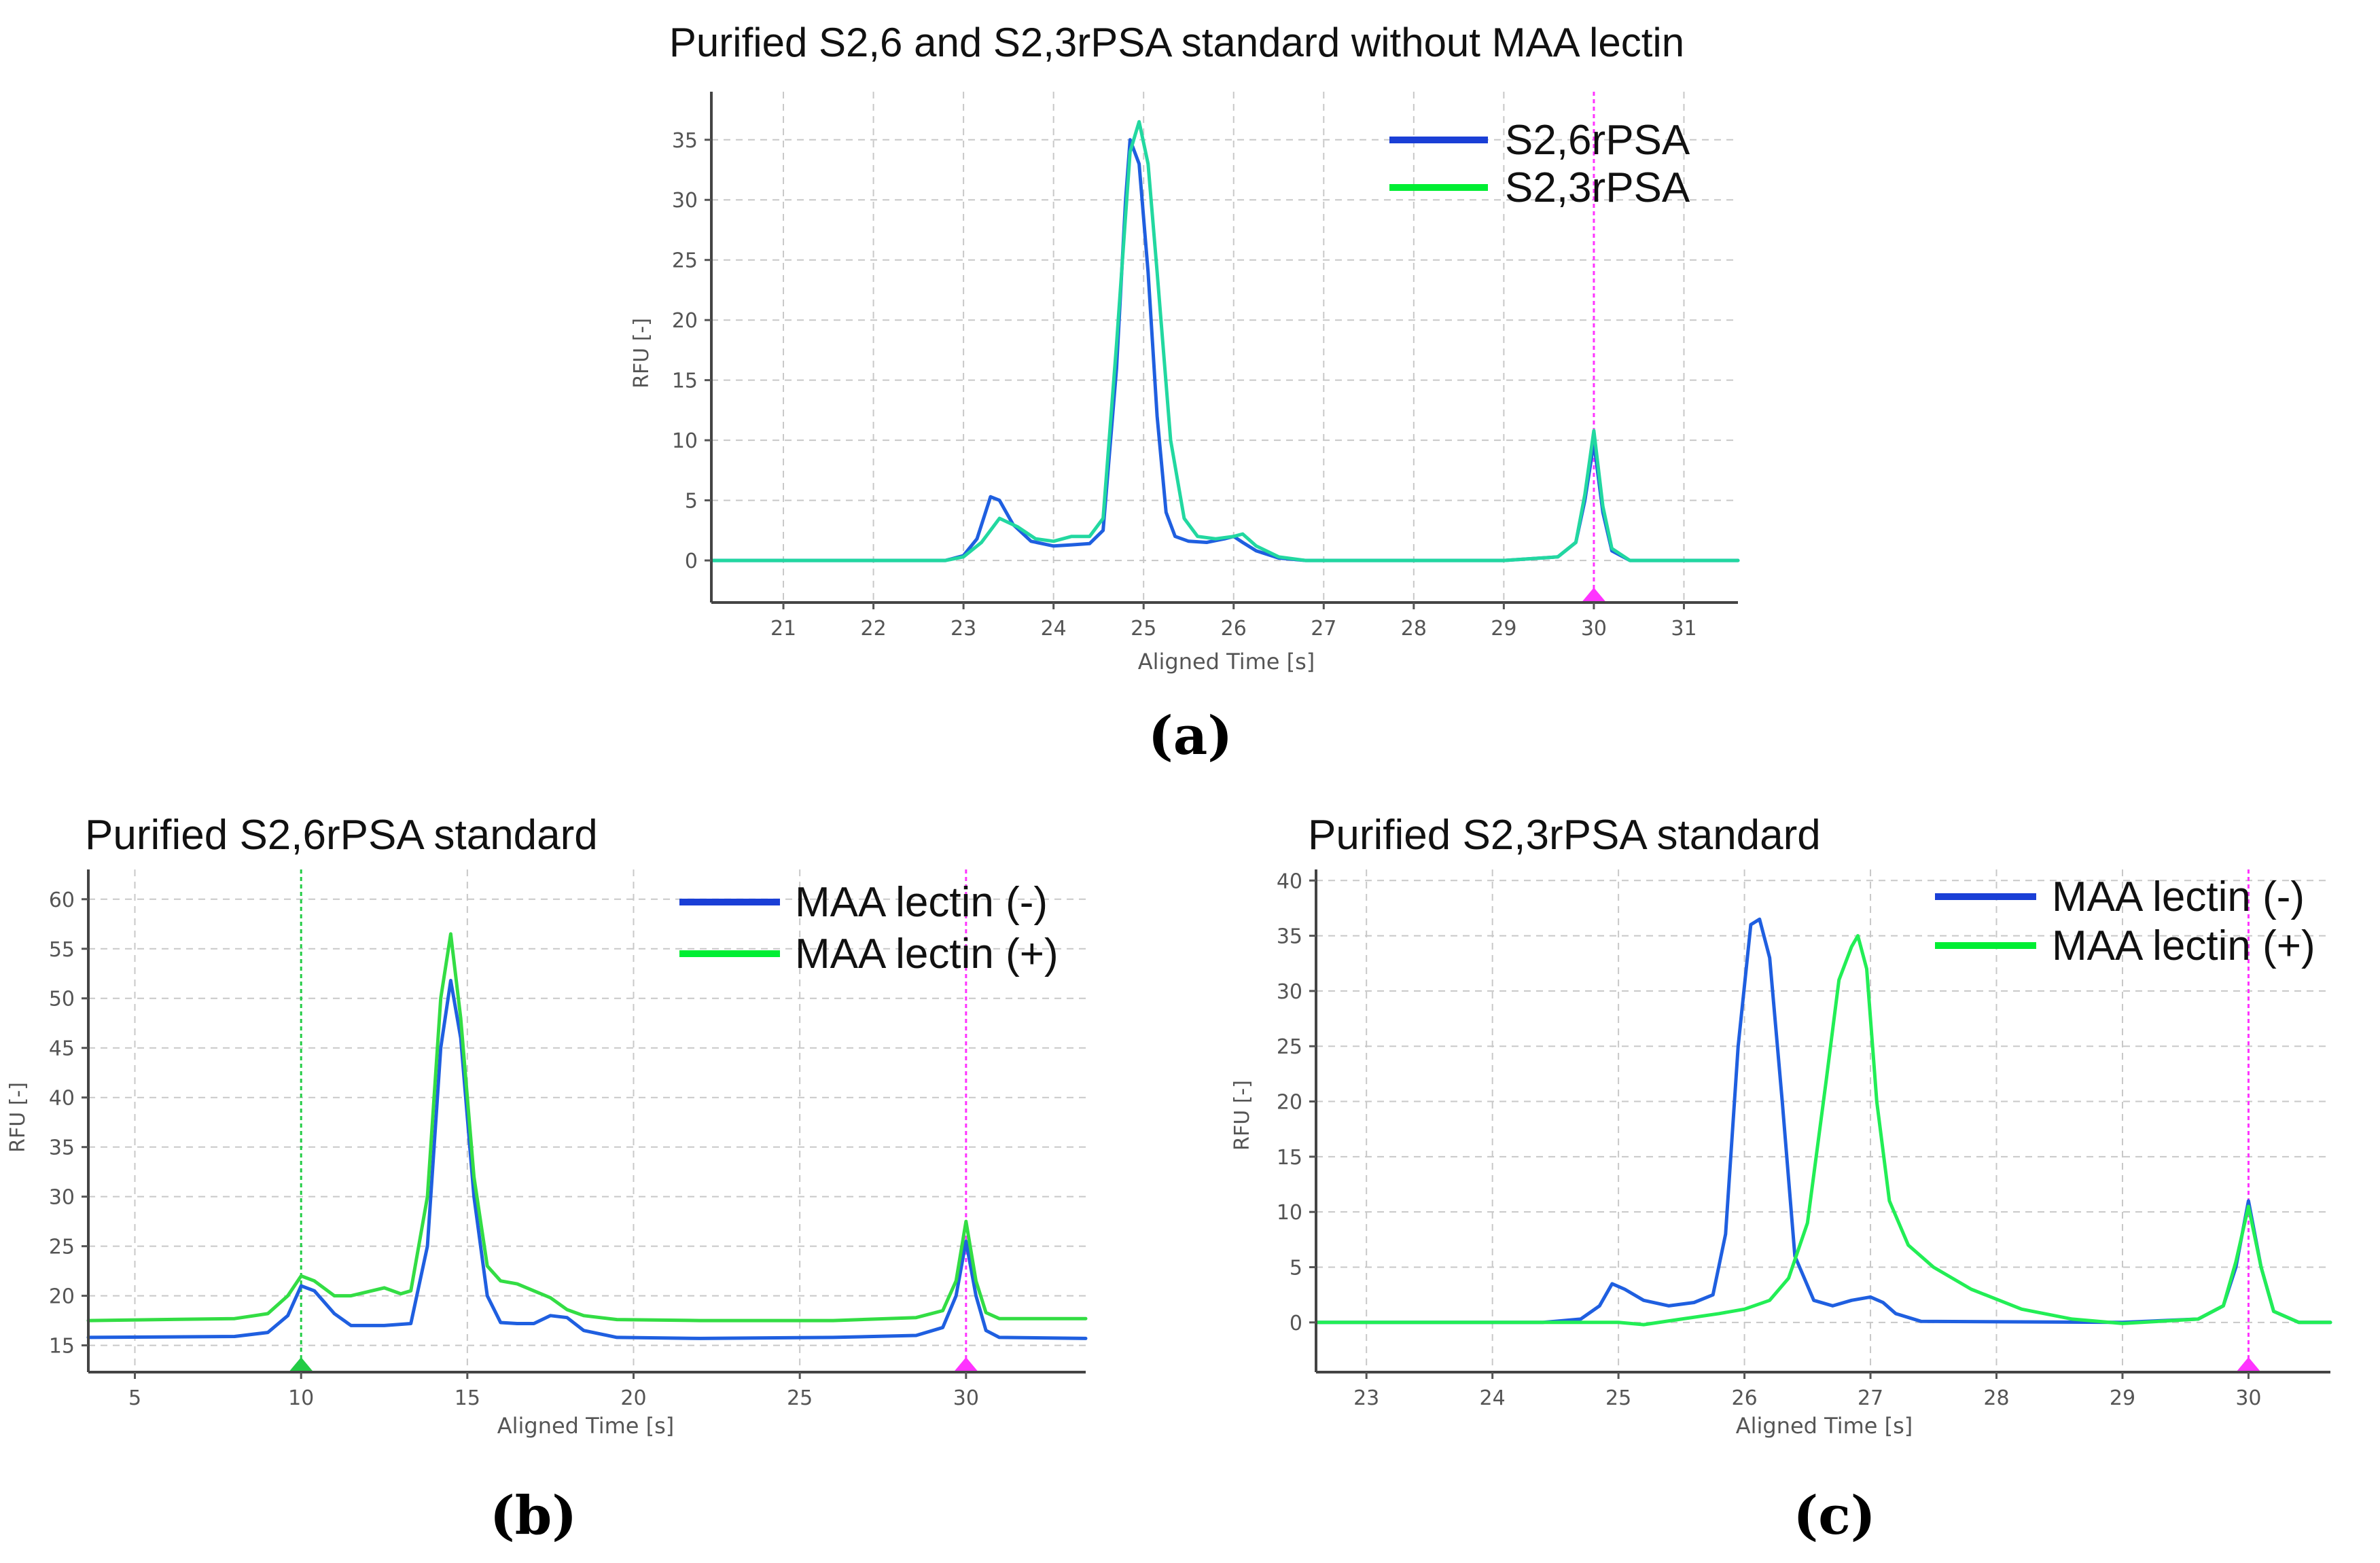 Image resolution: width=2380 pixels, height=1563 pixels. Describe the element at coordinates (633, 1398) in the screenshot. I see `x-tick-label: 20` at that location.